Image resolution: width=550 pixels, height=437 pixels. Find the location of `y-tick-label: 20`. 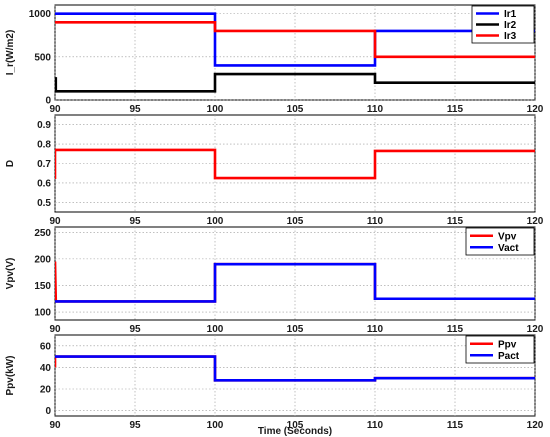

y-tick-label: 20 is located at coordinates (46, 390).